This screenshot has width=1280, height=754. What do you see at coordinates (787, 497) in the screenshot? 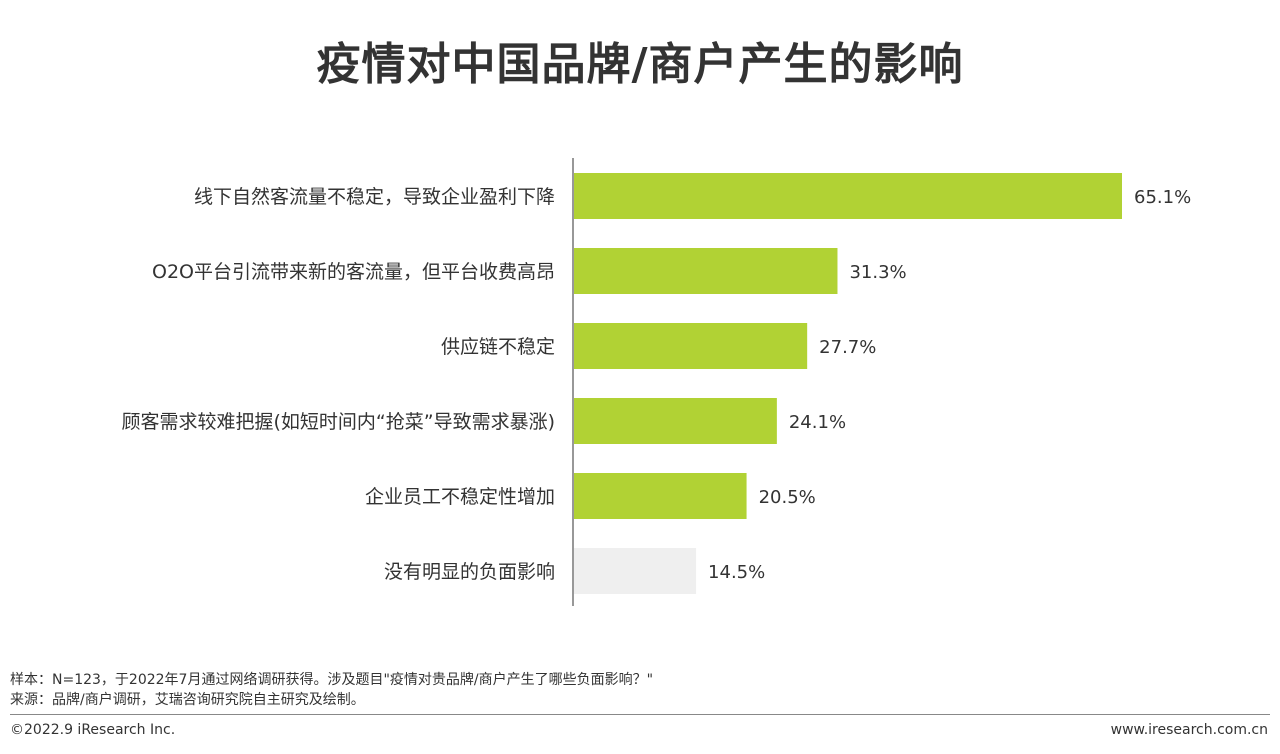
I see `value-label-4: 20.5%` at bounding box center [787, 497].